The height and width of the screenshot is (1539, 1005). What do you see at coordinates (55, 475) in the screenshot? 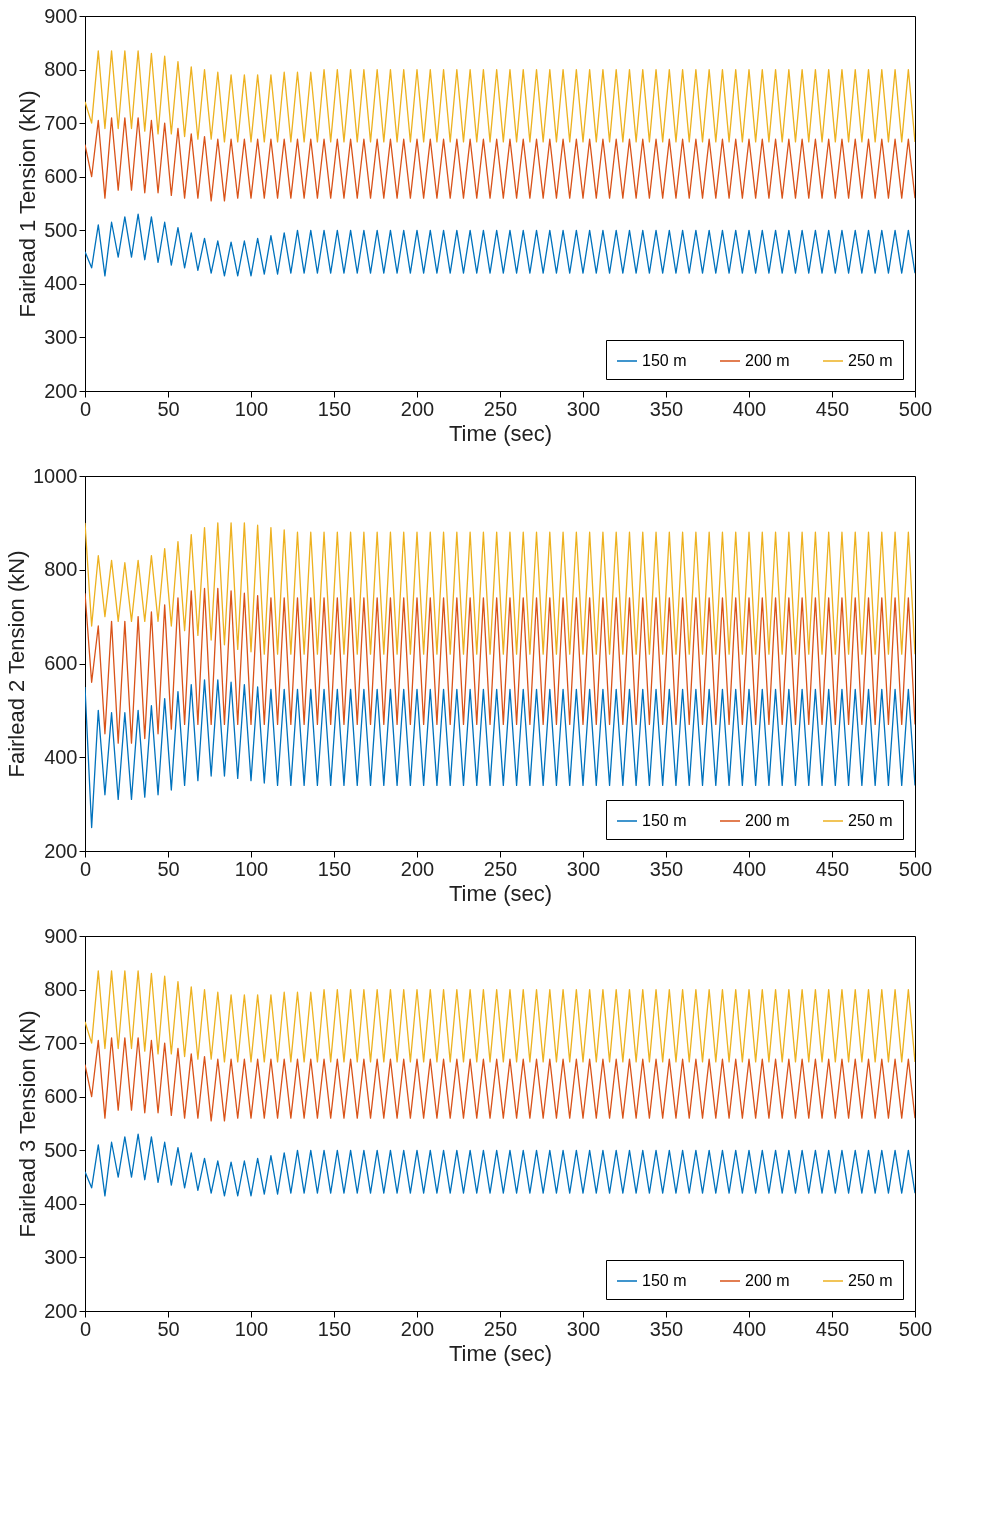
I see `y-tick-label: 1000` at bounding box center [55, 475].